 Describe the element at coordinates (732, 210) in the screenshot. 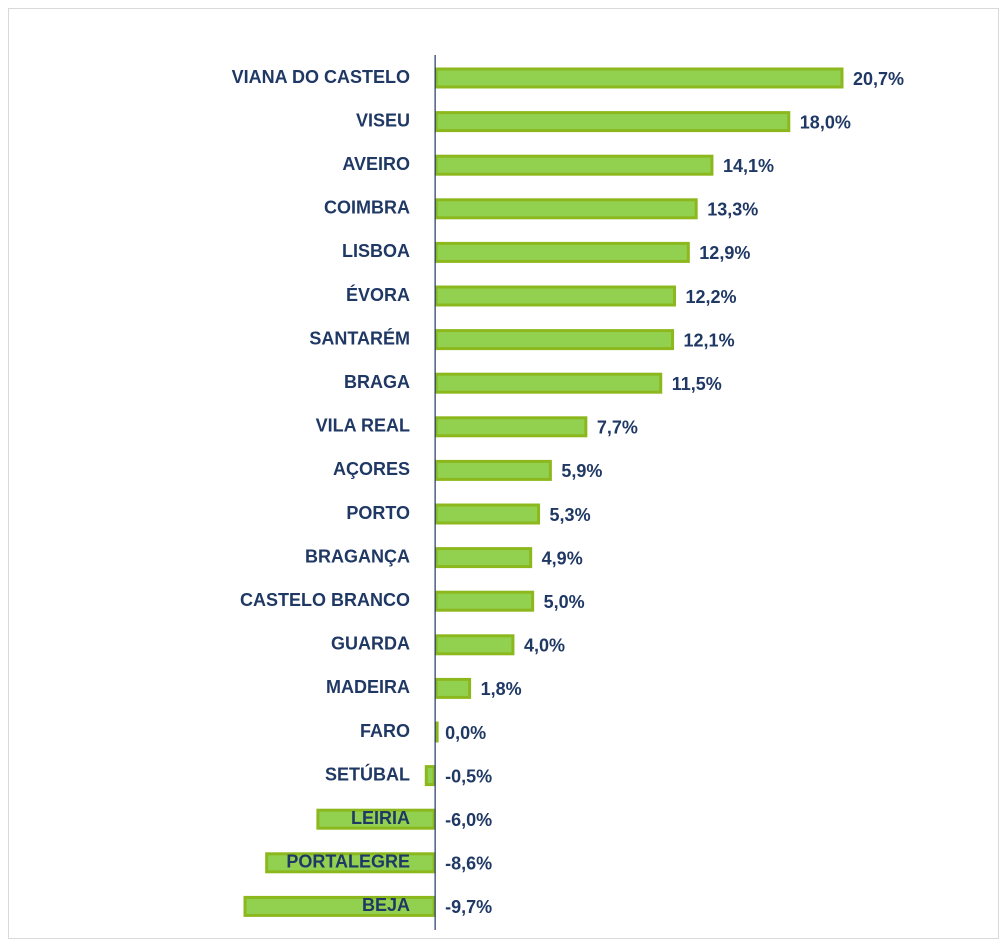

I see `value-label: 13,3%` at that location.